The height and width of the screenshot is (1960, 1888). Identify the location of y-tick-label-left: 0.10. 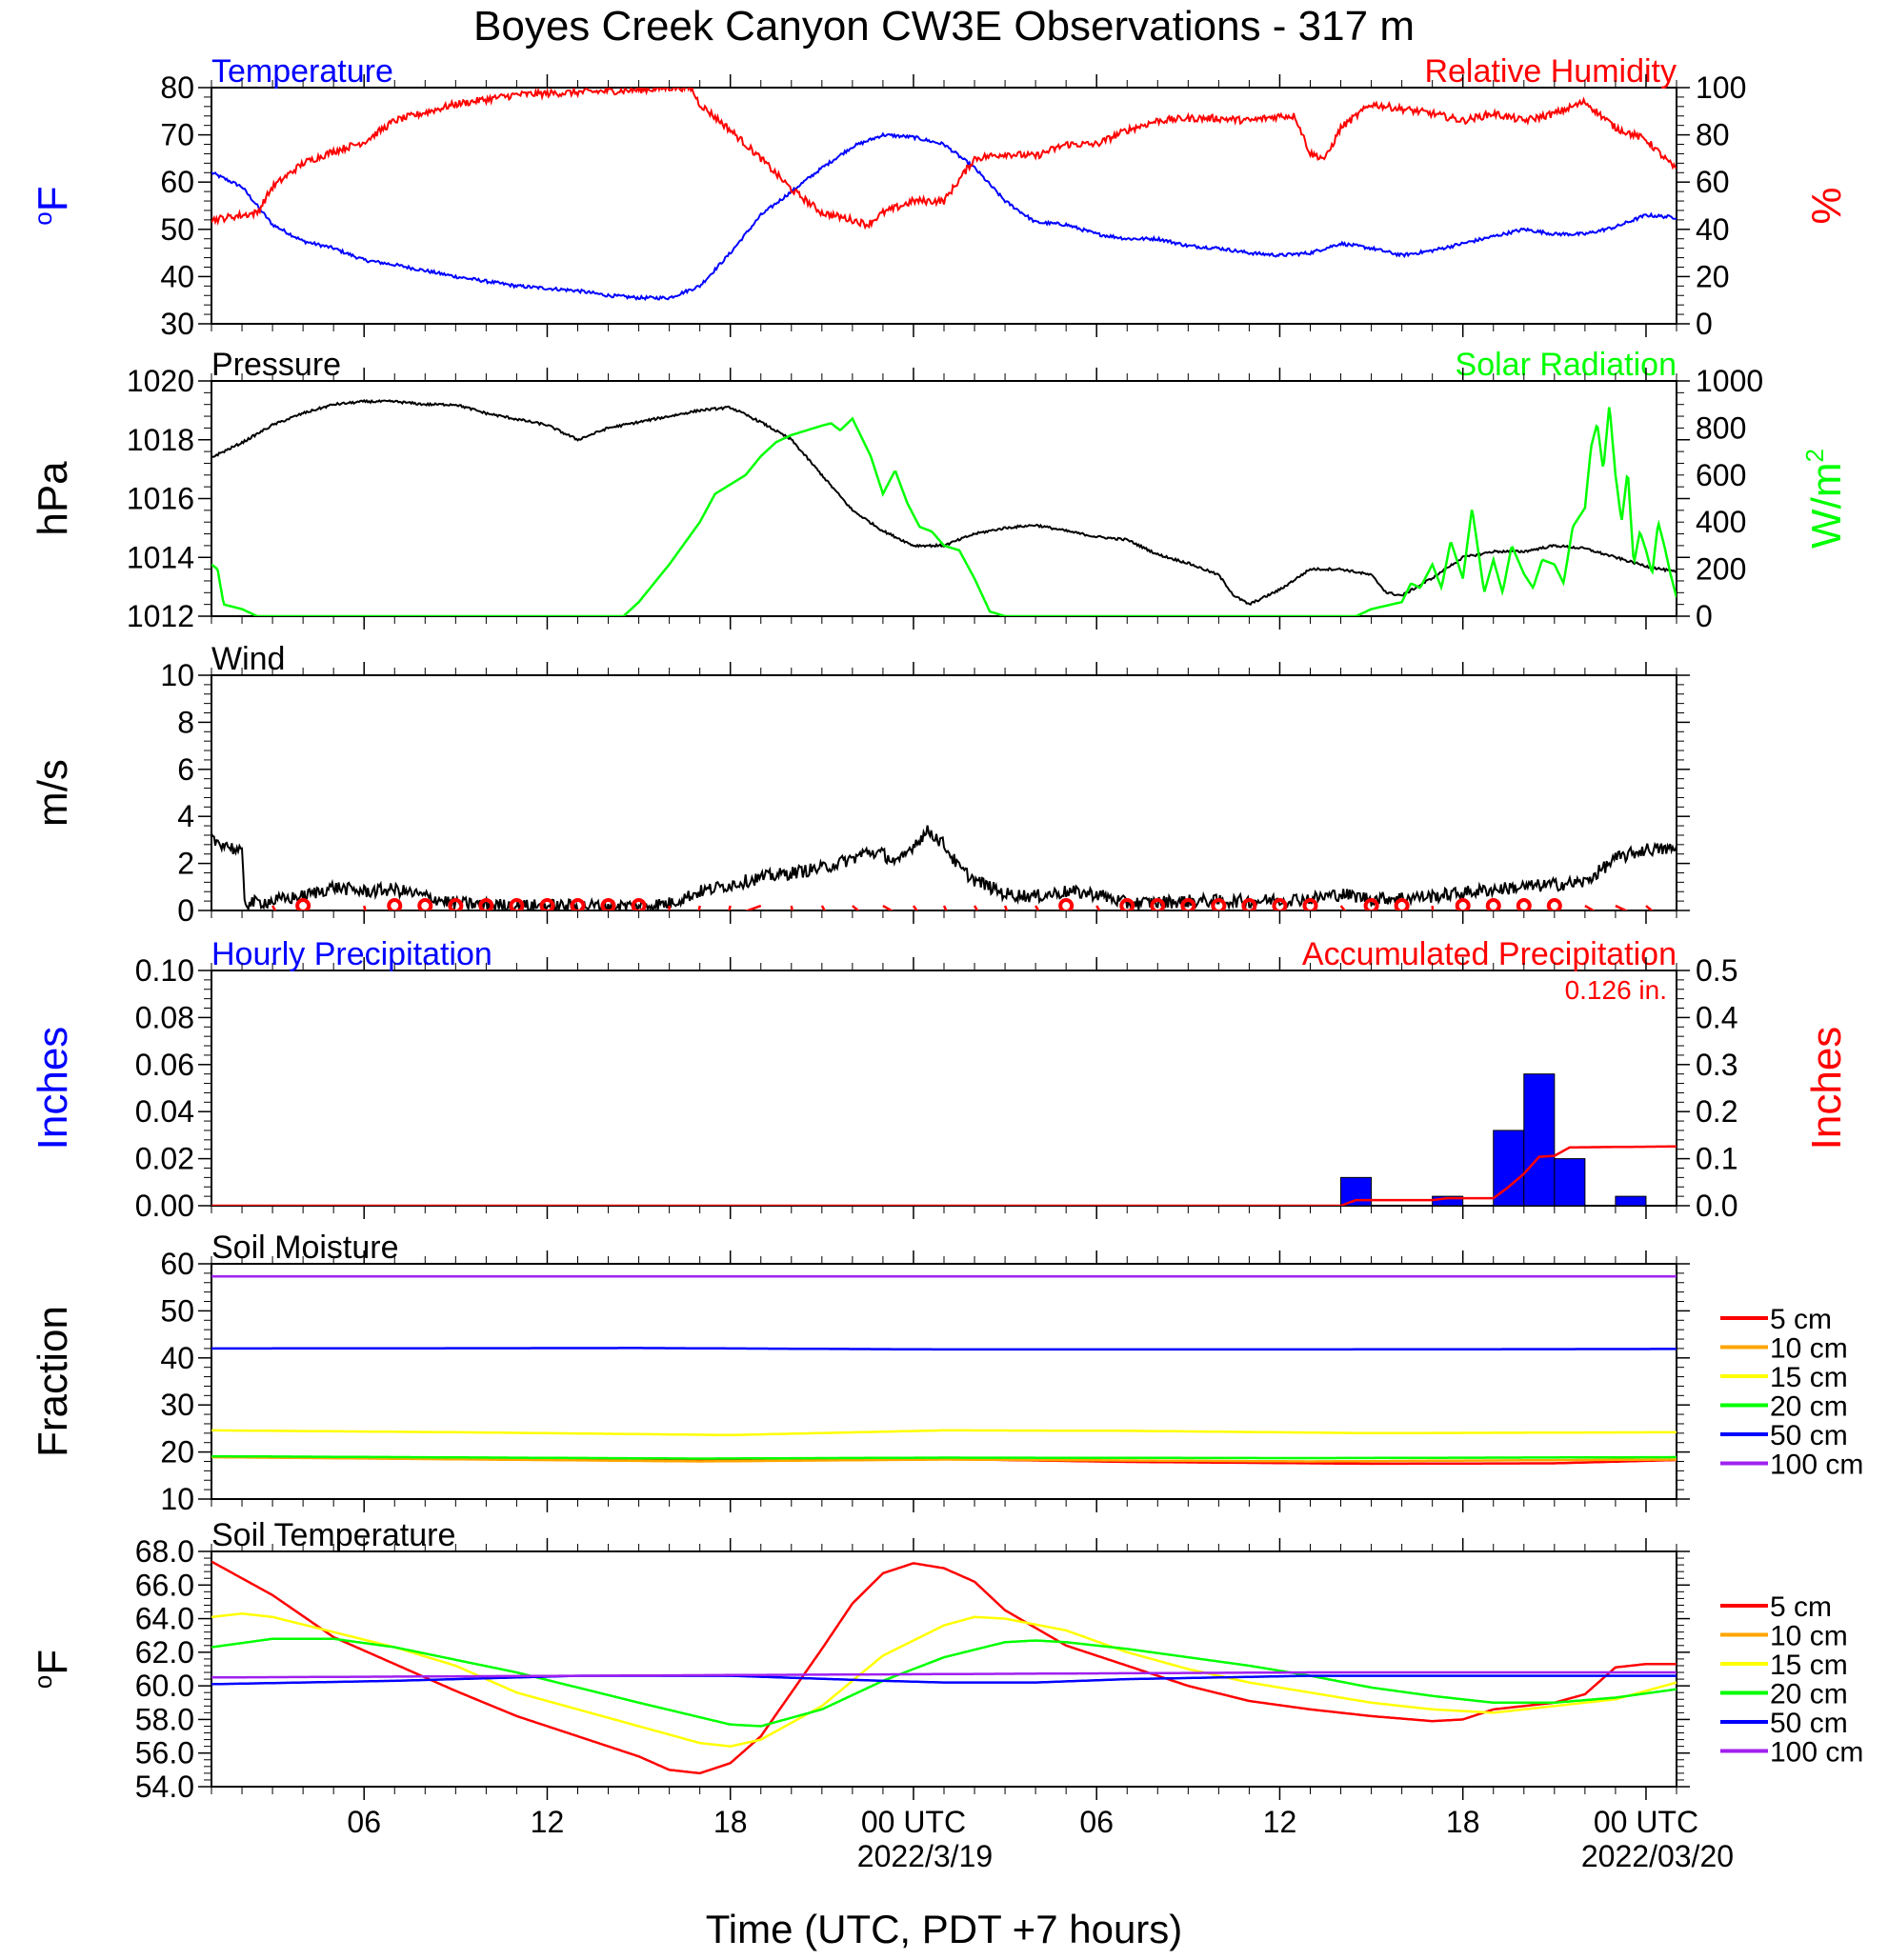
(164, 970).